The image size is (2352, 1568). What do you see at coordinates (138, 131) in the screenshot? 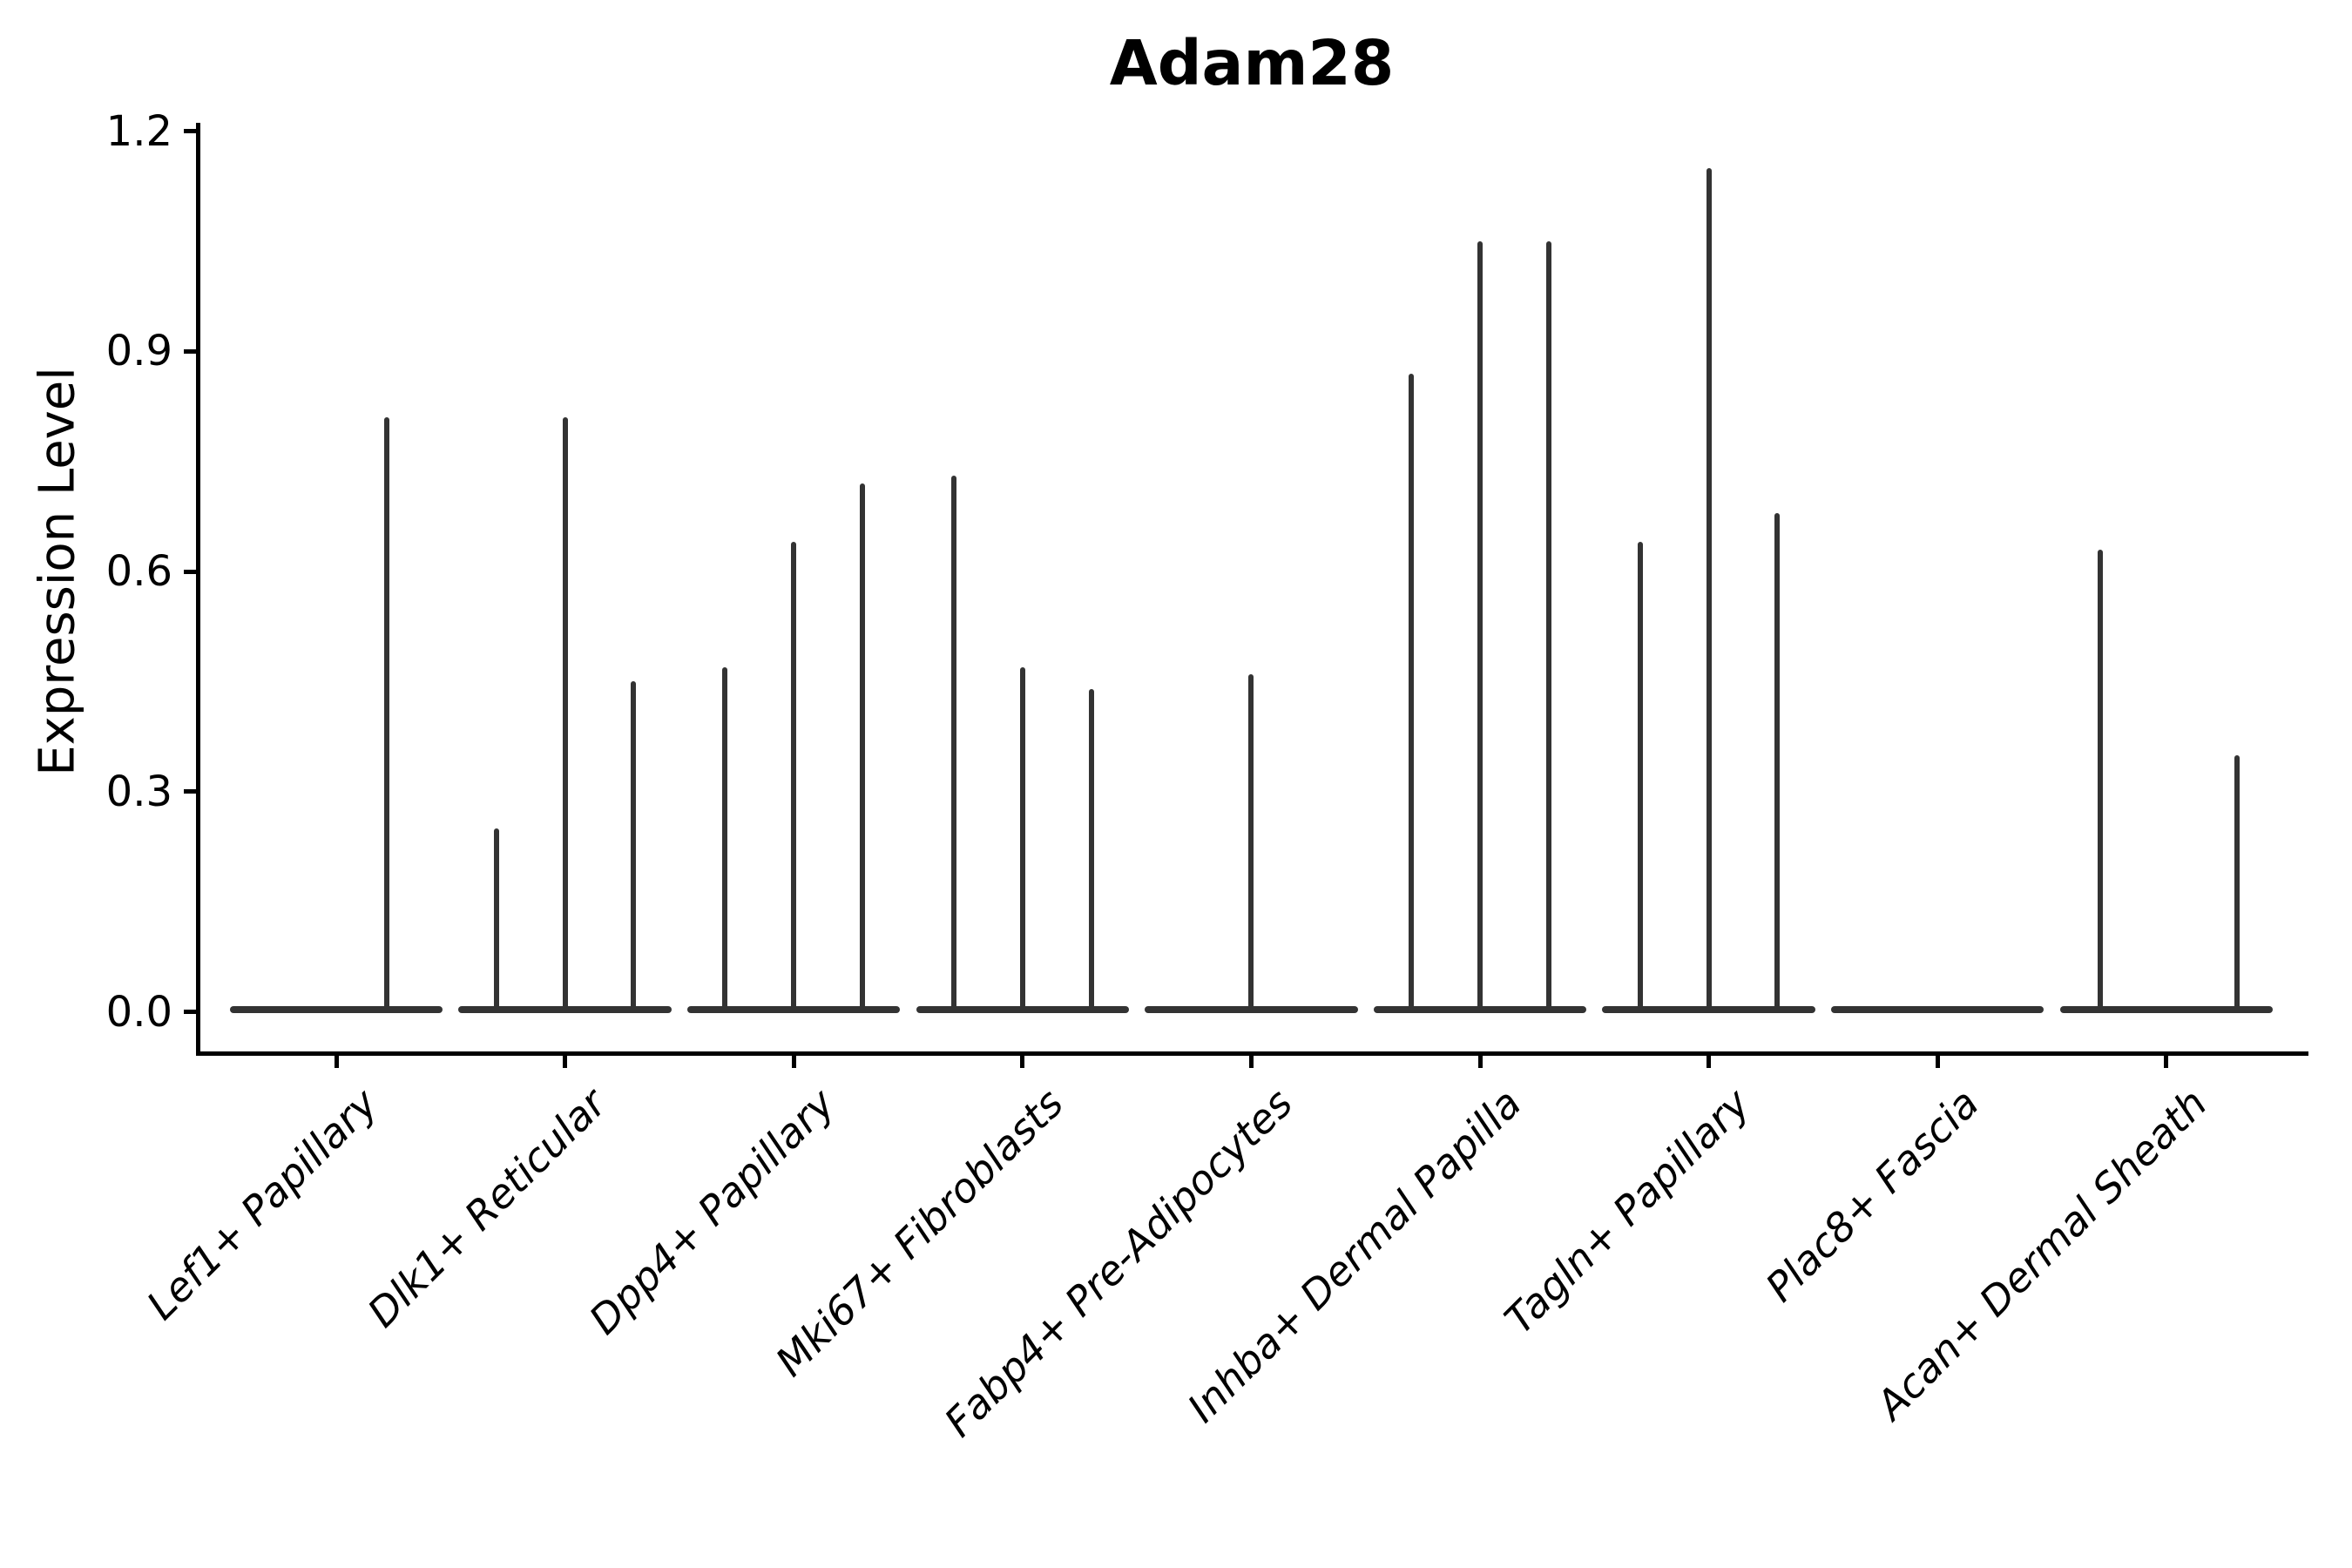
I see `y-tick-label: 1.2` at bounding box center [138, 131].